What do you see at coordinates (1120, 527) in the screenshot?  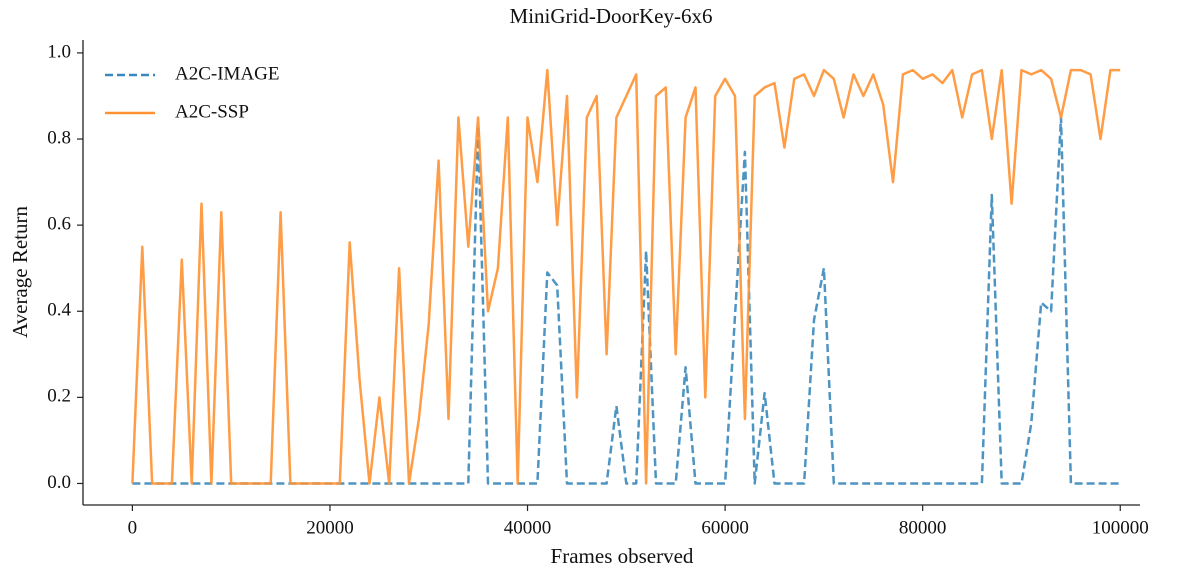 I see `x-tick-label: 100000` at bounding box center [1120, 527].